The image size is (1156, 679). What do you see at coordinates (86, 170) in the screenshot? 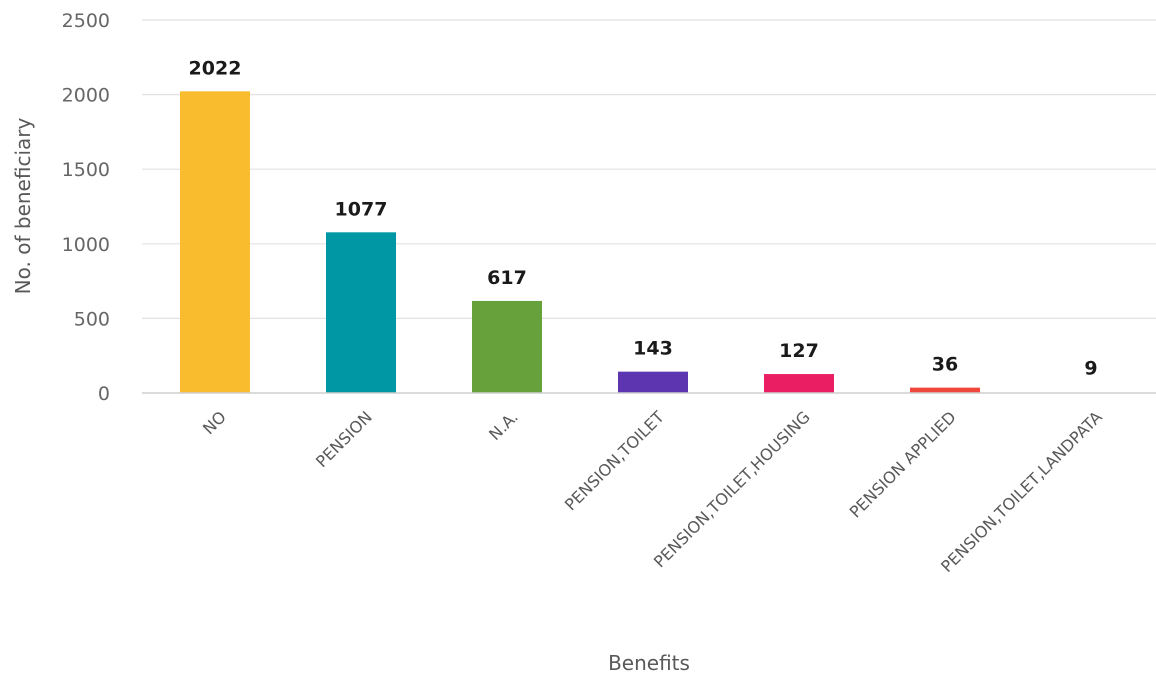
I see `y-tick-label: 1500` at bounding box center [86, 170].